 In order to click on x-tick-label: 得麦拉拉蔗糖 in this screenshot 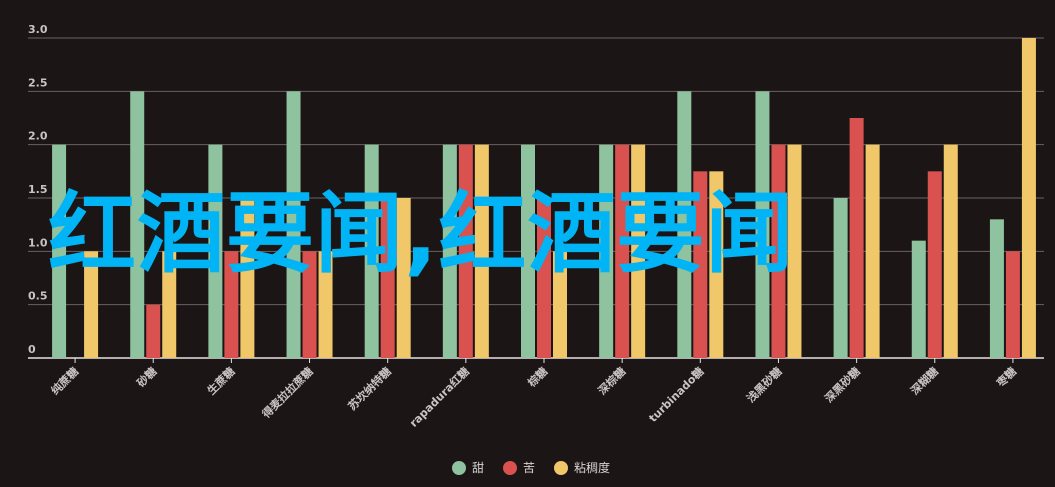, I will do `click(286, 392)`.